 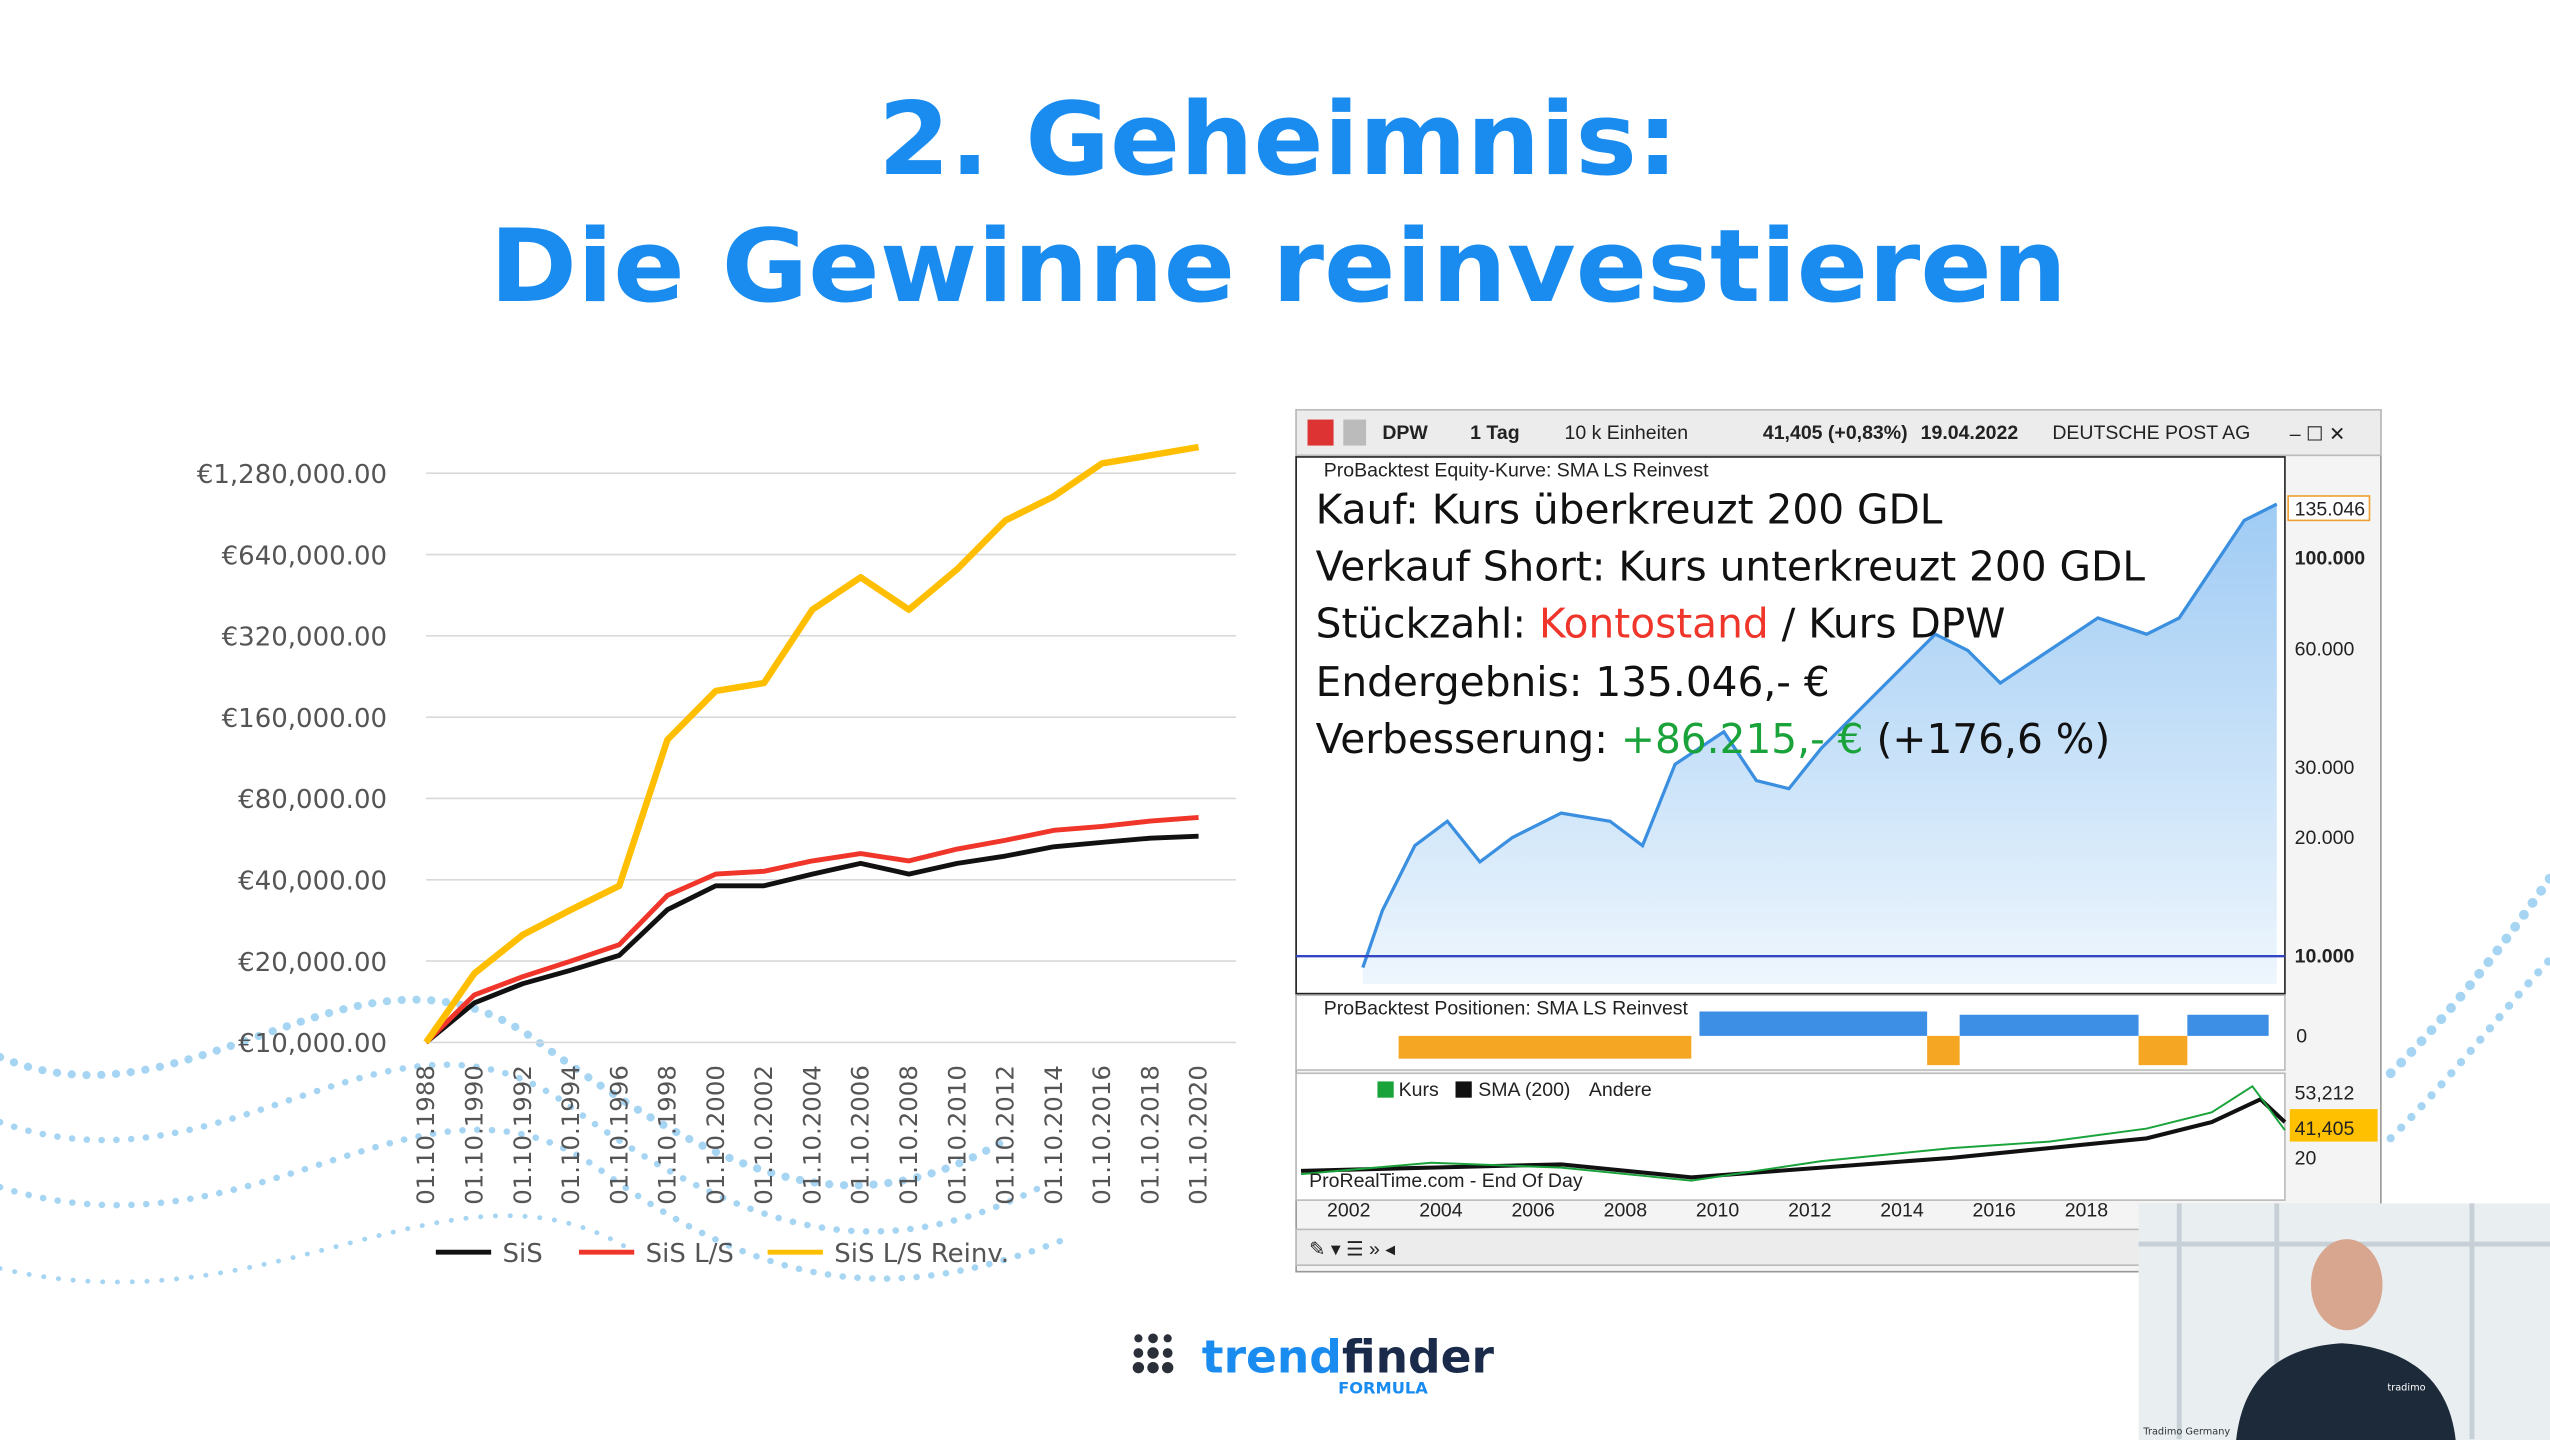 What do you see at coordinates (1278, 266) in the screenshot?
I see `title: Die Gewinne reinvestieren` at bounding box center [1278, 266].